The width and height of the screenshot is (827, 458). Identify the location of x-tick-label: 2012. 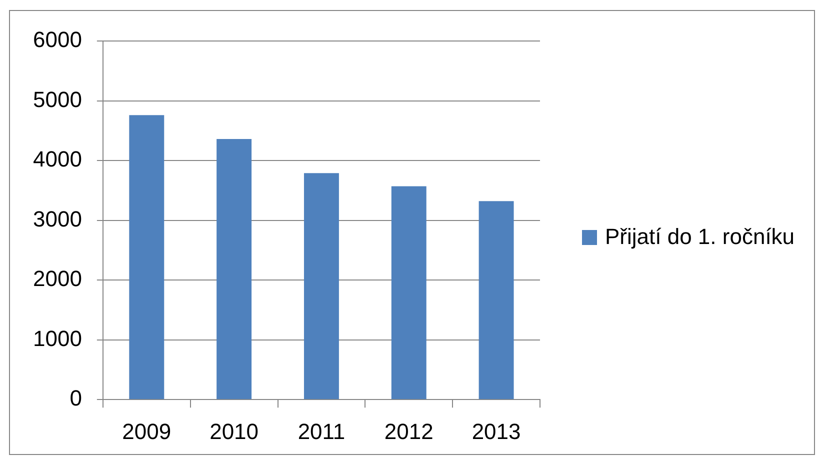
(409, 431).